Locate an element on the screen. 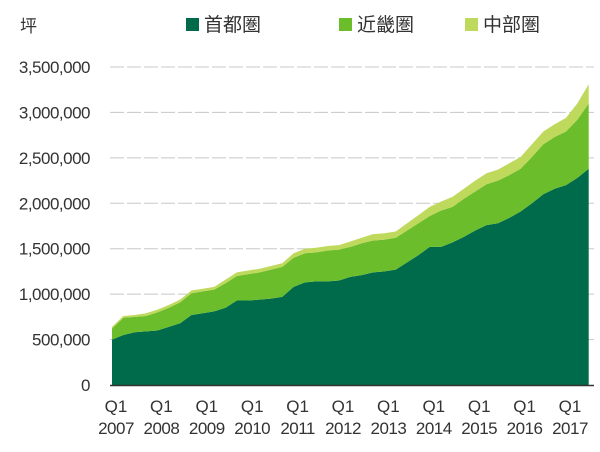  y-tick-label: 1,500,000 is located at coordinates (54, 249).